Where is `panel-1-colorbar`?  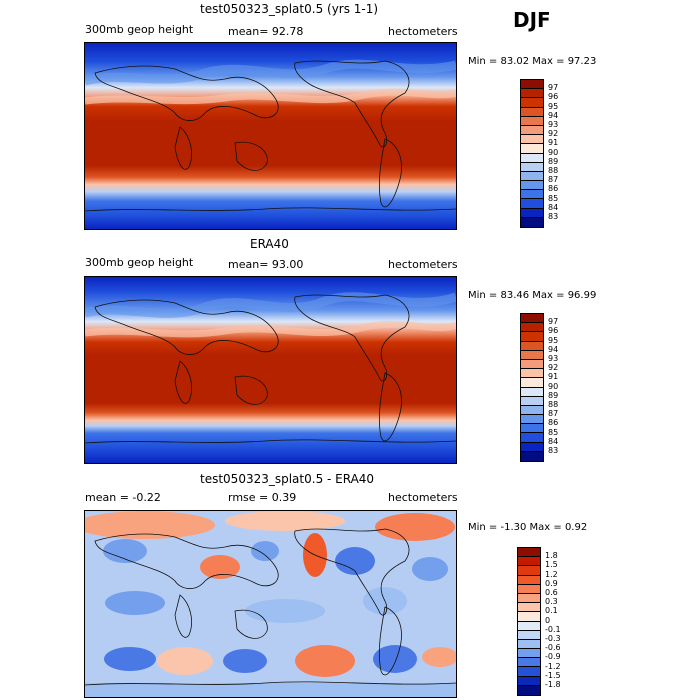 panel-1-colorbar is located at coordinates (532, 153).